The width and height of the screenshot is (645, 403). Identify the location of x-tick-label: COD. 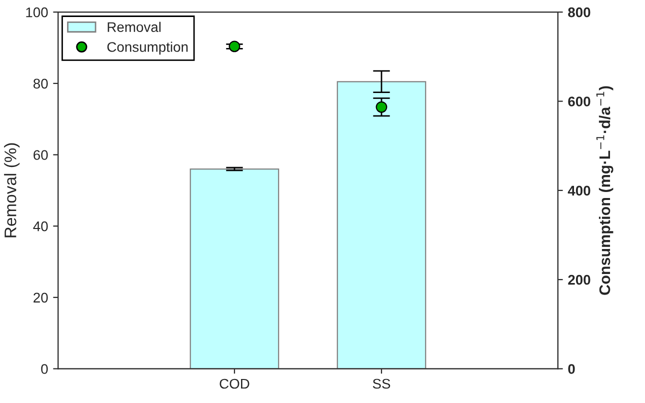
(235, 383).